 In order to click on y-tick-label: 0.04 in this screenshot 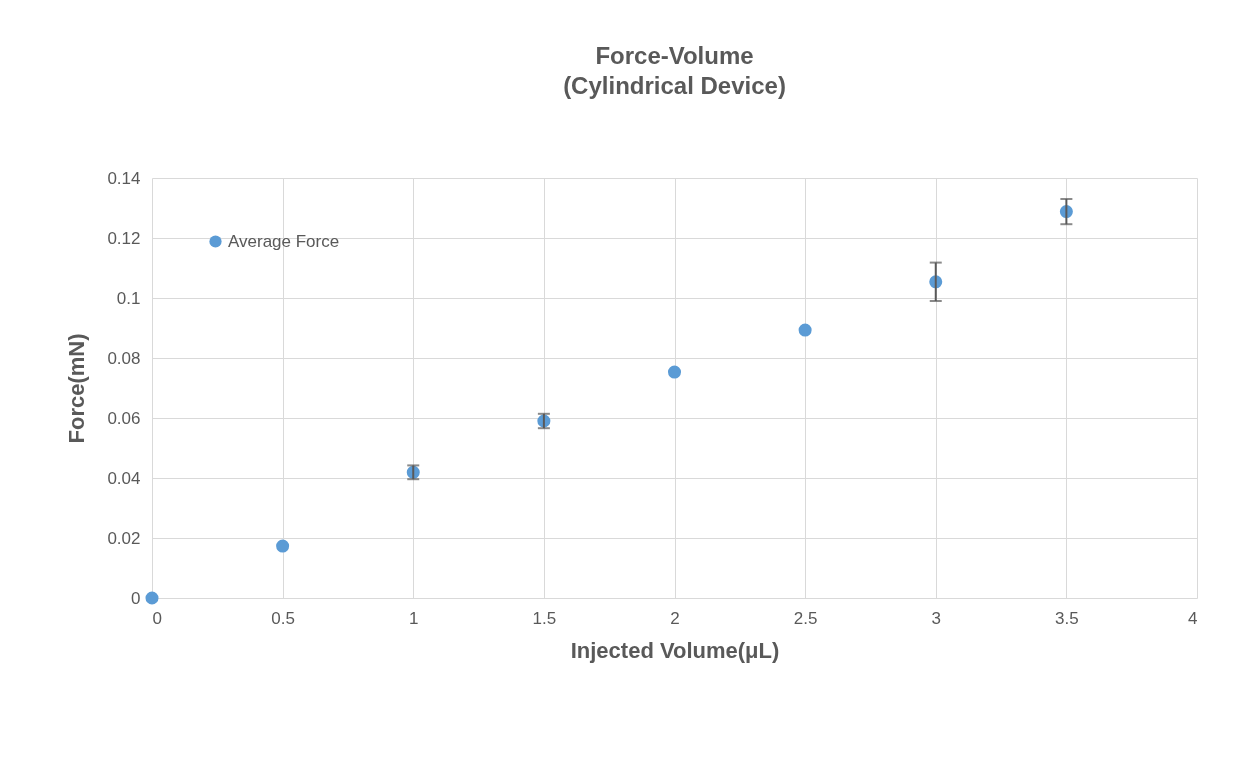, I will do `click(124, 478)`.